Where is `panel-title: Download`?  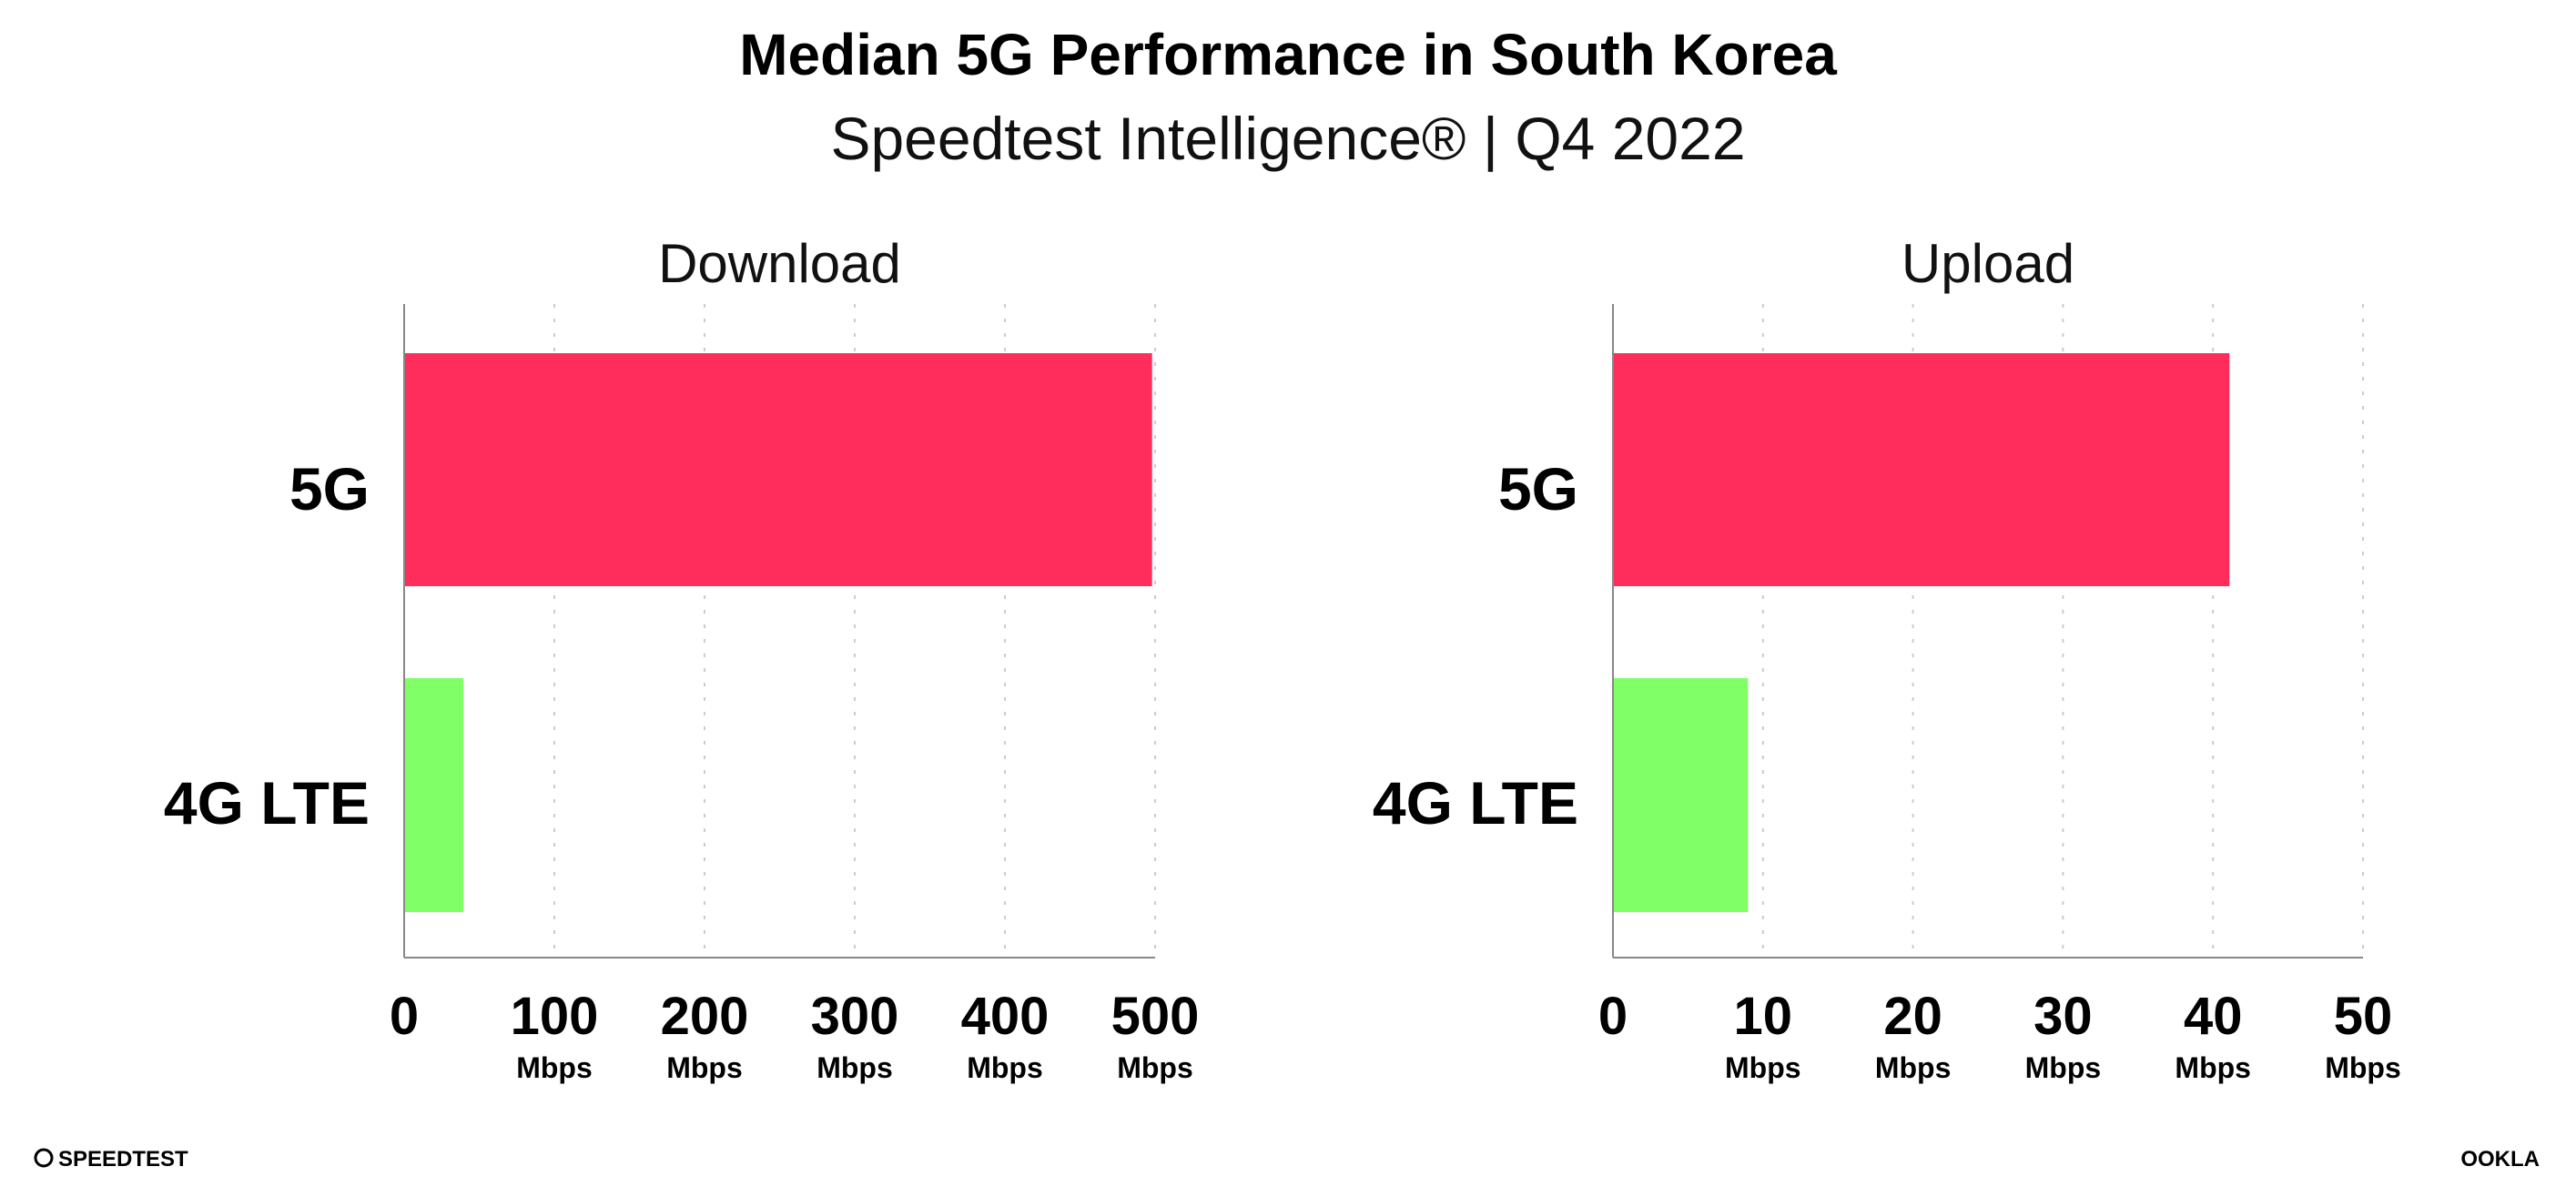 panel-title: Download is located at coordinates (779, 263).